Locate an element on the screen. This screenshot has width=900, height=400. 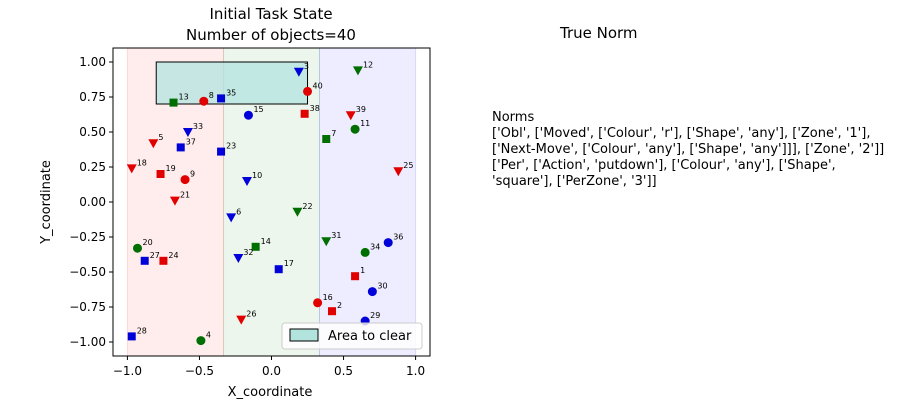
point-label: 22 is located at coordinates (307, 206).